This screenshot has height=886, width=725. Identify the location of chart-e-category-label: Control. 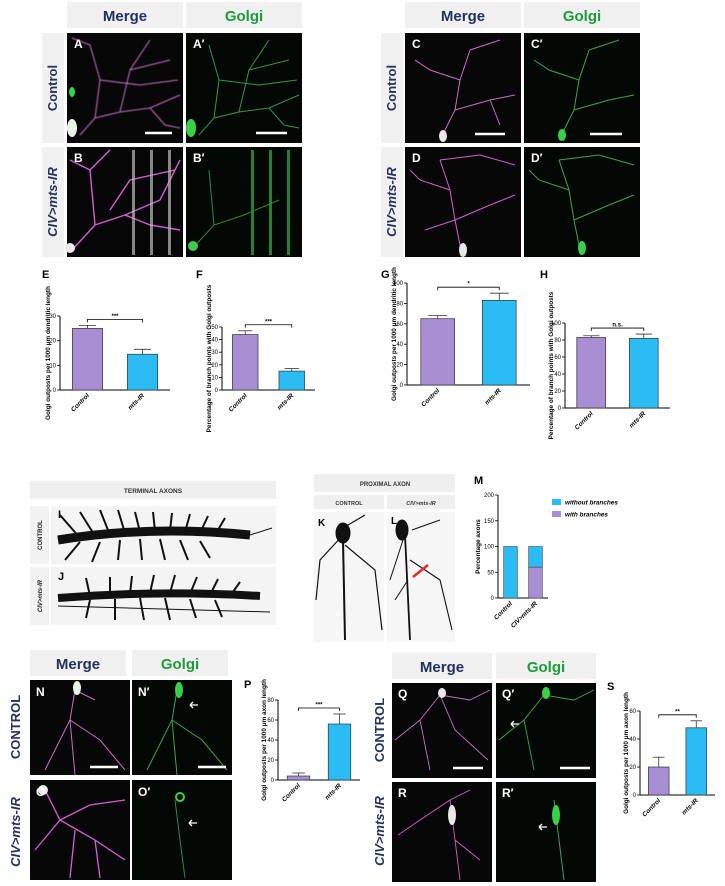
(80, 402).